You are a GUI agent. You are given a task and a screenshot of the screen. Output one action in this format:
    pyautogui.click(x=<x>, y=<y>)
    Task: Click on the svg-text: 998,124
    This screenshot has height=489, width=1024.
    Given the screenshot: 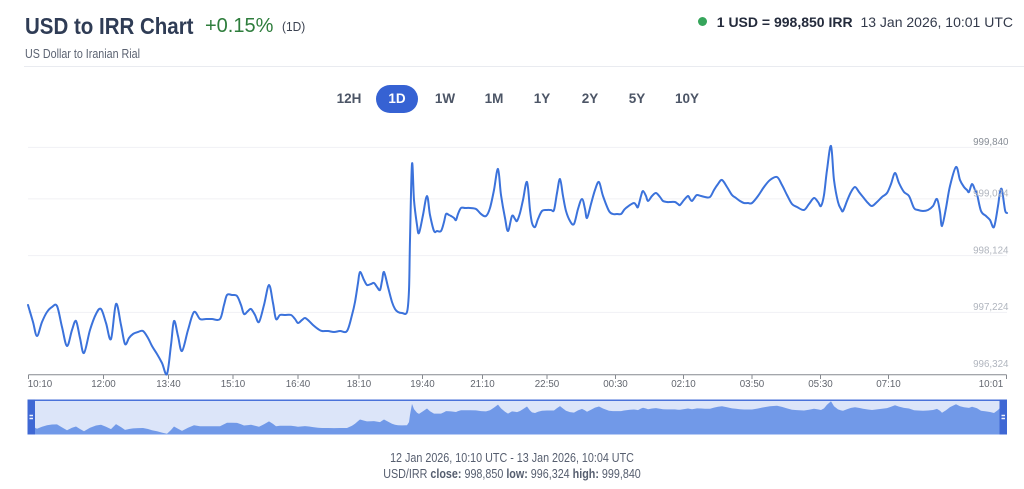 What is the action you would take?
    pyautogui.click(x=991, y=250)
    